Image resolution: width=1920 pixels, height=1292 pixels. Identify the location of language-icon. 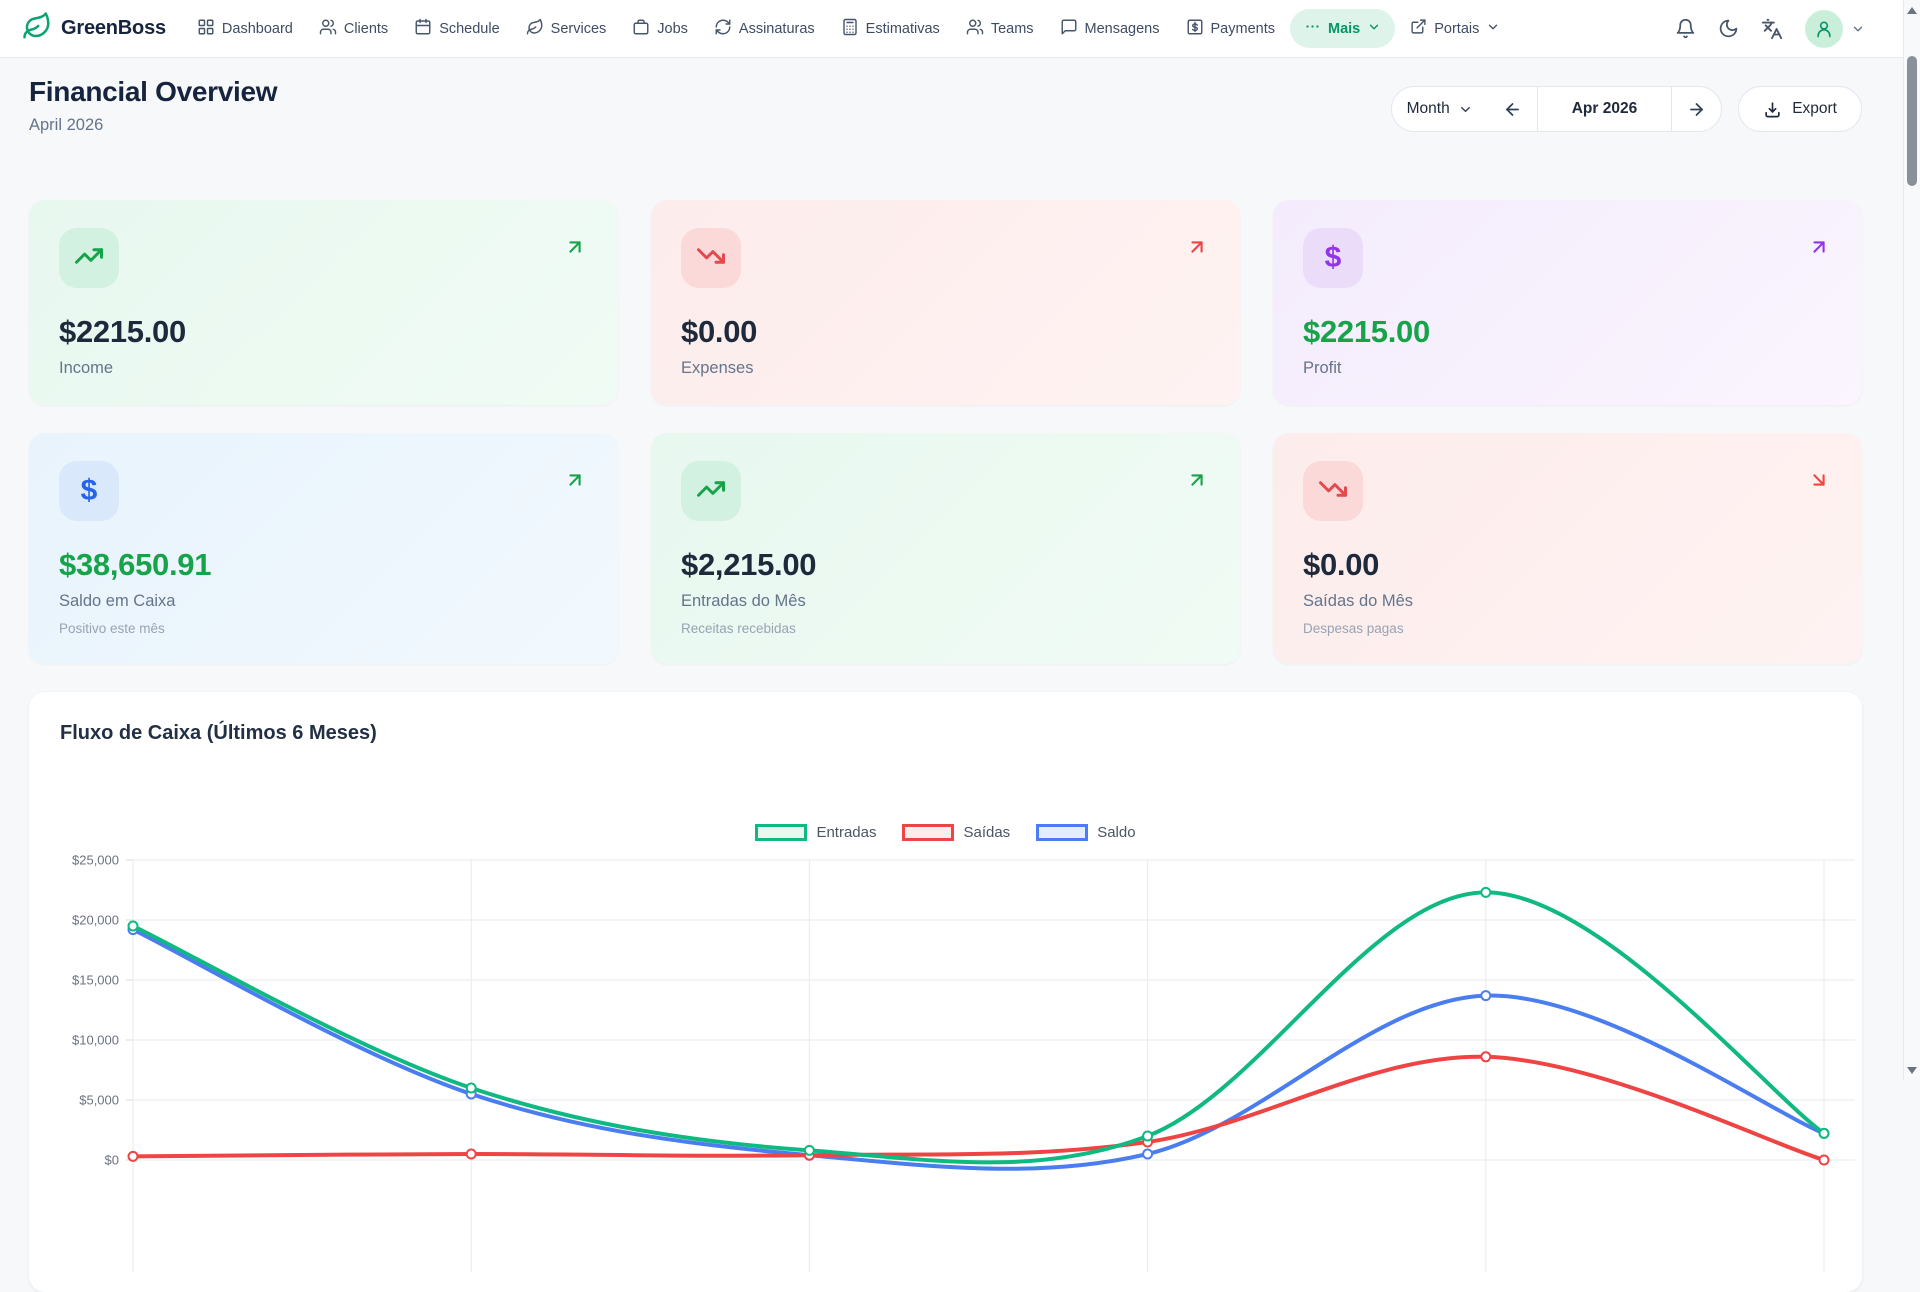
(1772, 29).